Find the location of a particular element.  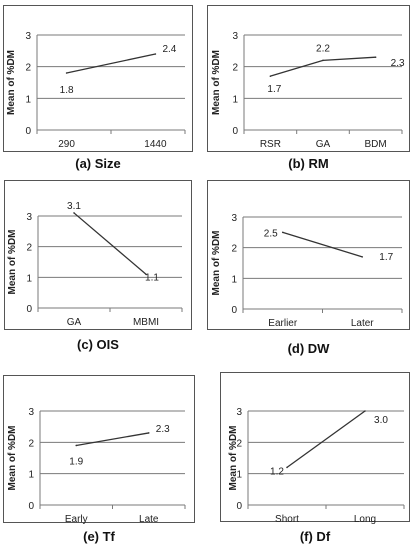

data-label-c-1: 1.1 is located at coordinates (152, 277).